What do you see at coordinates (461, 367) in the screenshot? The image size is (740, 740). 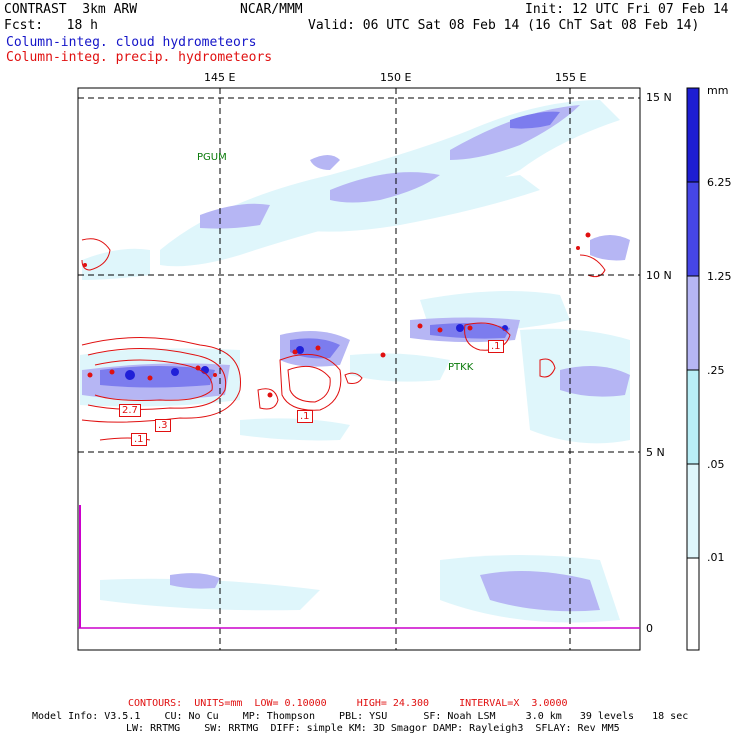 I see `station-ptkk: PTKK` at bounding box center [461, 367].